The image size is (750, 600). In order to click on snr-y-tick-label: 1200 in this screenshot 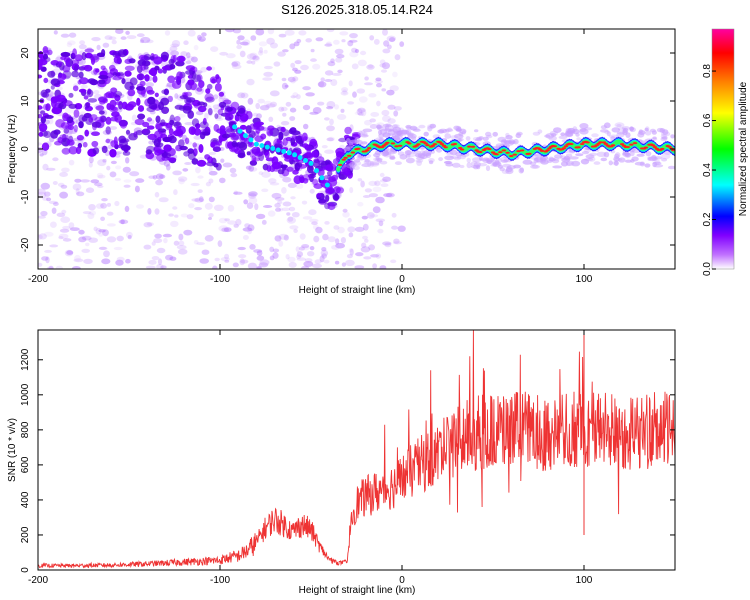, I will do `click(25, 359)`.